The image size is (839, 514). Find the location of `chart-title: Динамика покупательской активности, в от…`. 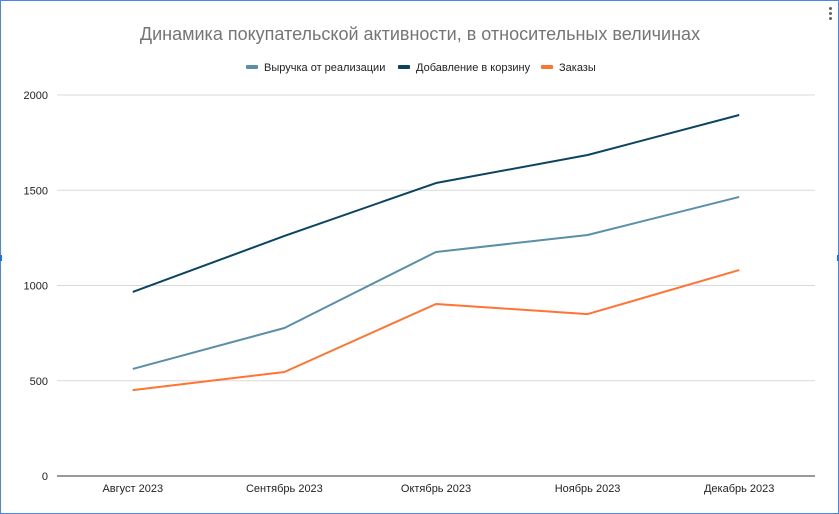

chart-title: Динамика покупательской активности, в от… is located at coordinates (420, 34).